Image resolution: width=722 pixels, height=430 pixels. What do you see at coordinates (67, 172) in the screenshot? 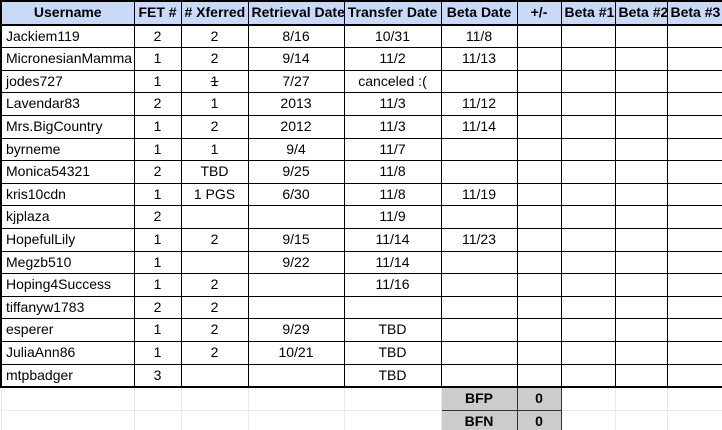
I see `cell: Monica54321` at bounding box center [67, 172].